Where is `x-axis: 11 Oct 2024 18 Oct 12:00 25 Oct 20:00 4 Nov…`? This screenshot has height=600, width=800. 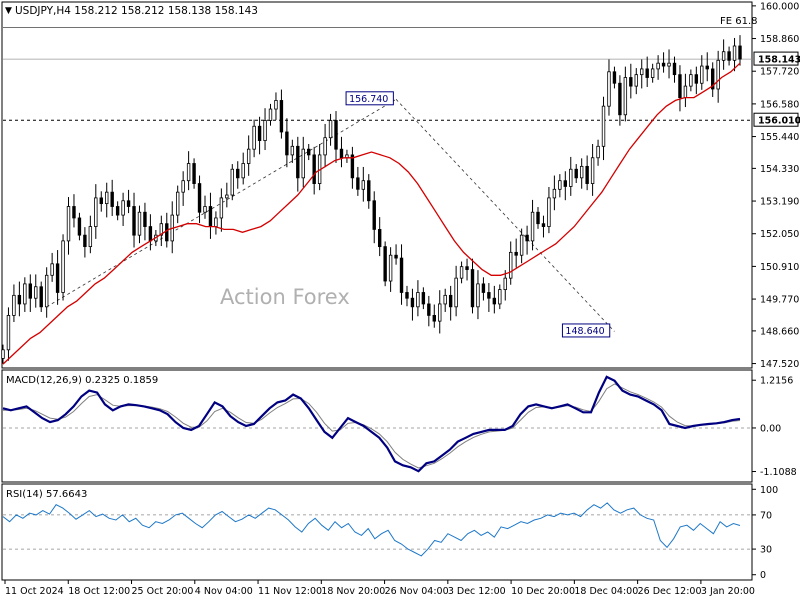
x-axis: 11 Oct 2024 18 Oct 12:00 25 Oct 20:00 4 Nov… is located at coordinates (379, 588).